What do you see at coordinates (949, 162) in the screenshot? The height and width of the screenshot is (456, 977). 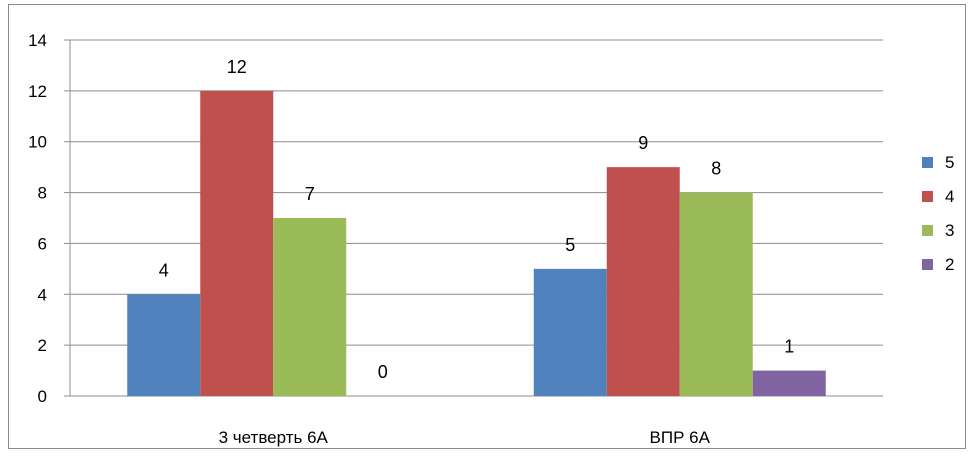 I see `legend-label: 5` at bounding box center [949, 162].